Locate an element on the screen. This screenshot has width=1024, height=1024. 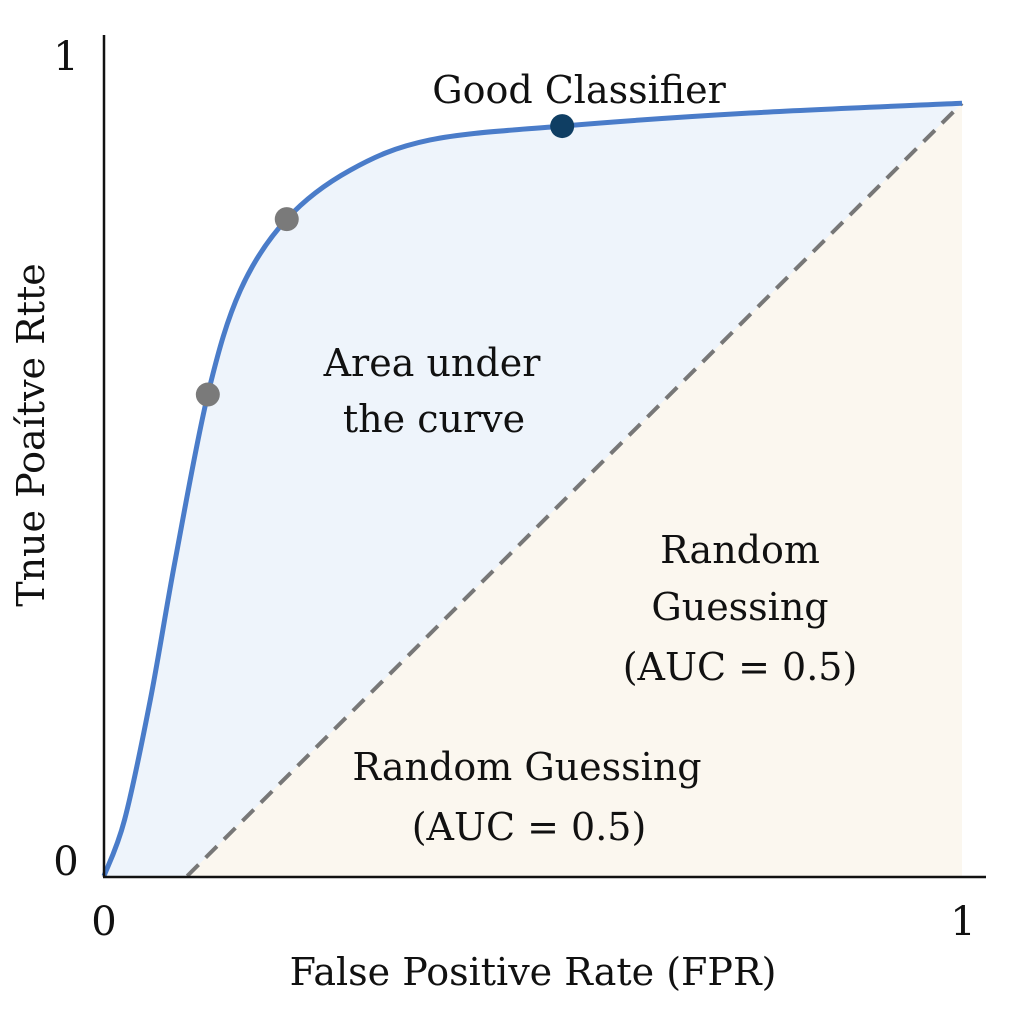
auc-label-line1: Area under is located at coordinates (432, 363).